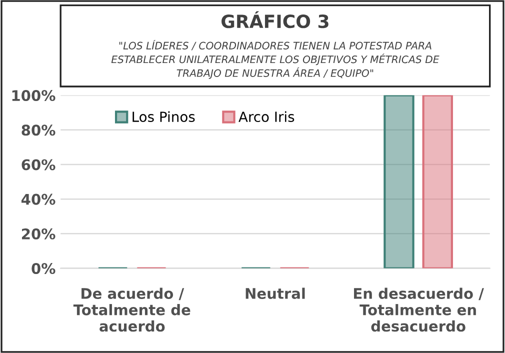  I want to click on chart-subtitle: "LOS LÍDERES / COORDINADORES TIENEN LA POTESTAD PARA ESTABLECER UNILATERALMENTE LOS OBJETIVOS Y MÉTRICAS DE TRABAJO DE NUESTRA ÁREA / EQUIPO", so click(275, 59).